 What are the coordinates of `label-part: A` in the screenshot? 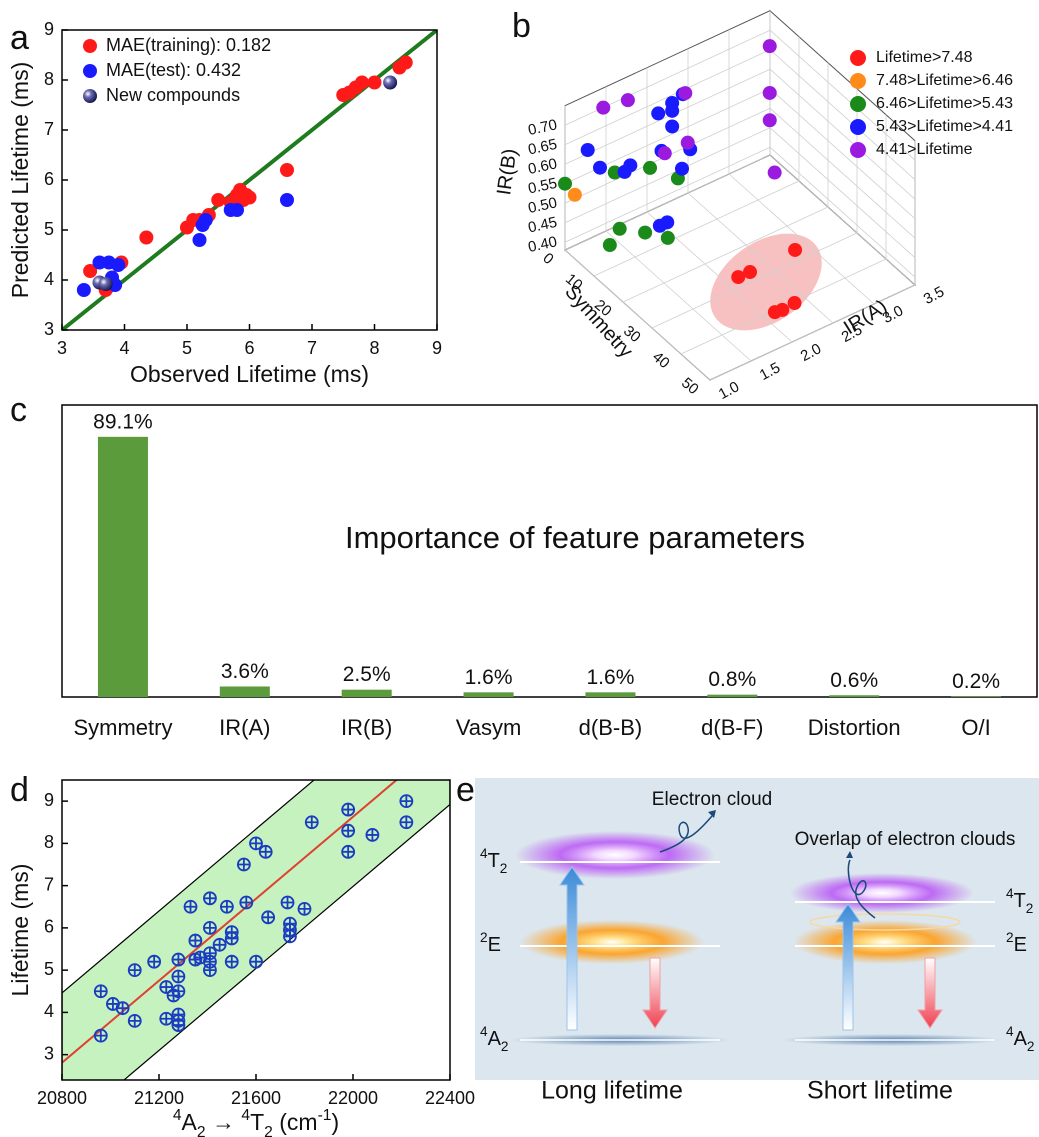 It's located at (495, 1039).